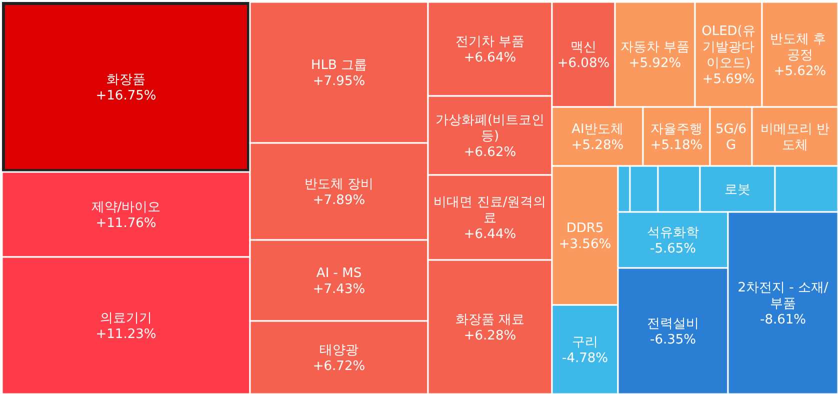 Image resolution: width=838 pixels, height=394 pixels. What do you see at coordinates (490, 210) in the screenshot?
I see `category-label: 비대면 진료/원격의료` at bounding box center [490, 210].